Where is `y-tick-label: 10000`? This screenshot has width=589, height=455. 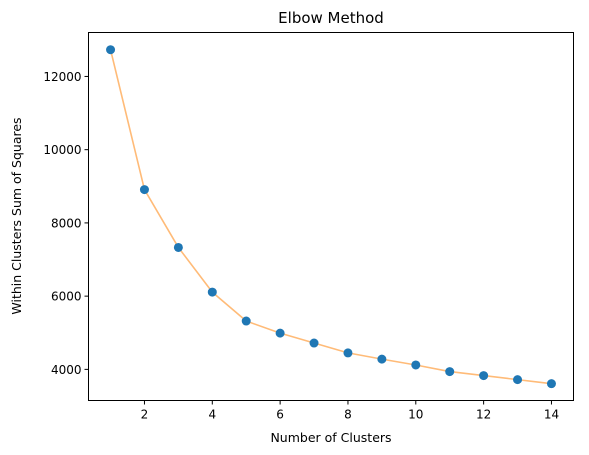 y-tick-label: 10000 is located at coordinates (62, 150).